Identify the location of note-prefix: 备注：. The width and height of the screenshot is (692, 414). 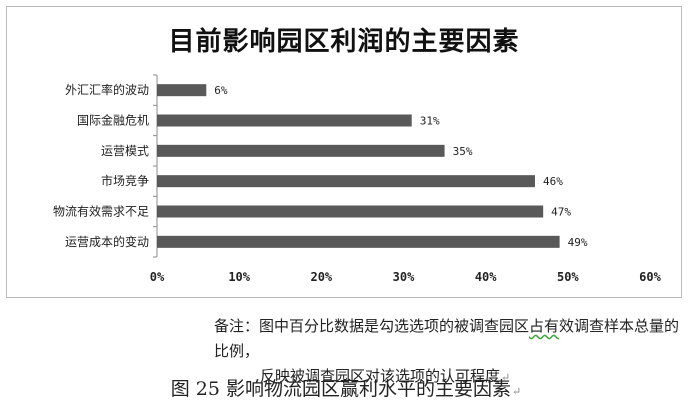
(237, 326).